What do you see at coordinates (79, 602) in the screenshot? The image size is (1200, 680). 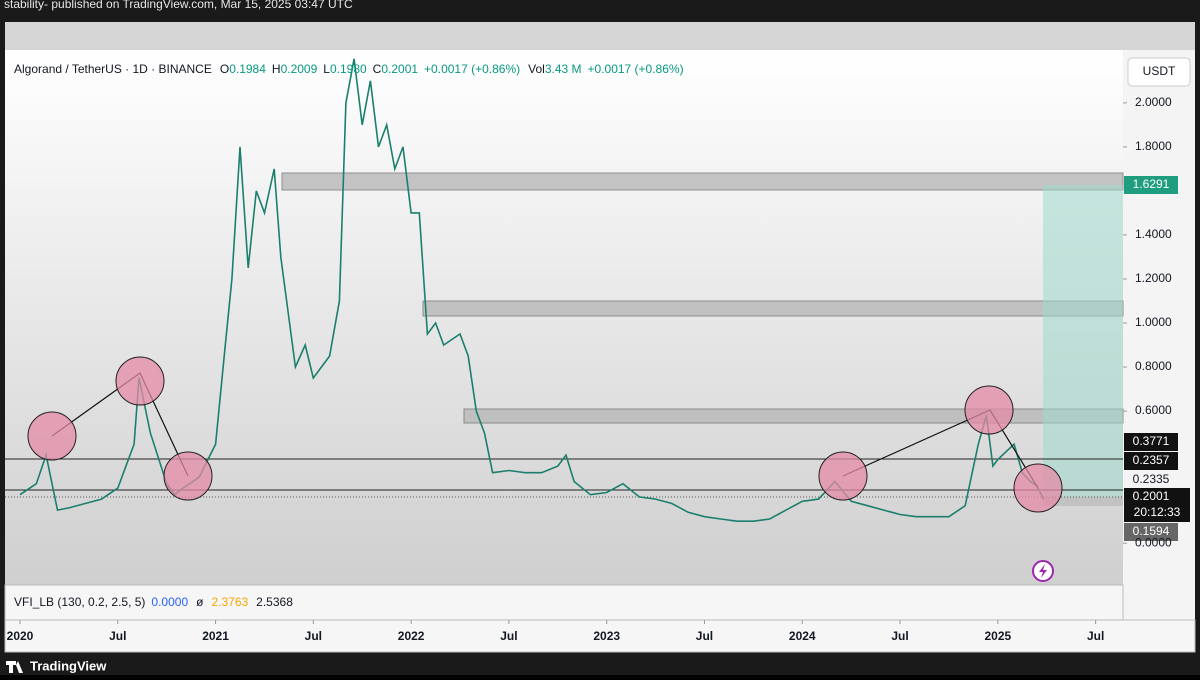 I see `indicator-name: VFI_LB (130, 0.2, 2.5, 5)` at bounding box center [79, 602].